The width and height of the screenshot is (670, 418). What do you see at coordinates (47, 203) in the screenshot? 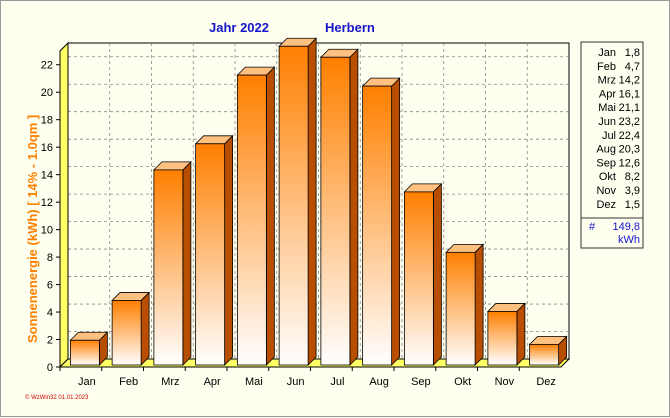
I see `y-tick-label: 12` at bounding box center [47, 203].